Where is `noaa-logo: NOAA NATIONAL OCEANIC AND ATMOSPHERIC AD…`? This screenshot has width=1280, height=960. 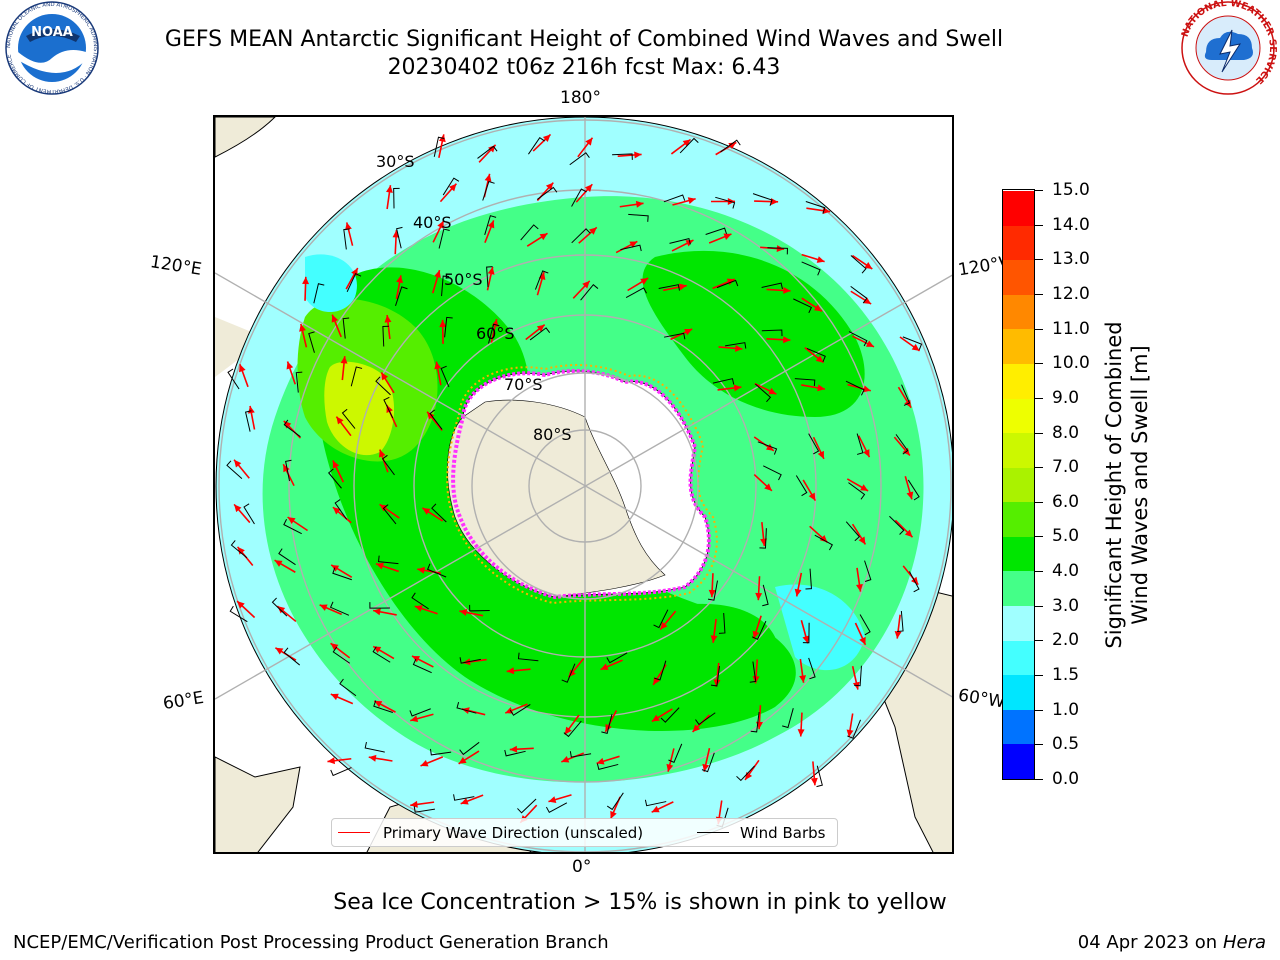
noaa-logo: NOAA NATIONAL OCEANIC AND ATMOSPHERIC AD… is located at coordinates (53, 50).